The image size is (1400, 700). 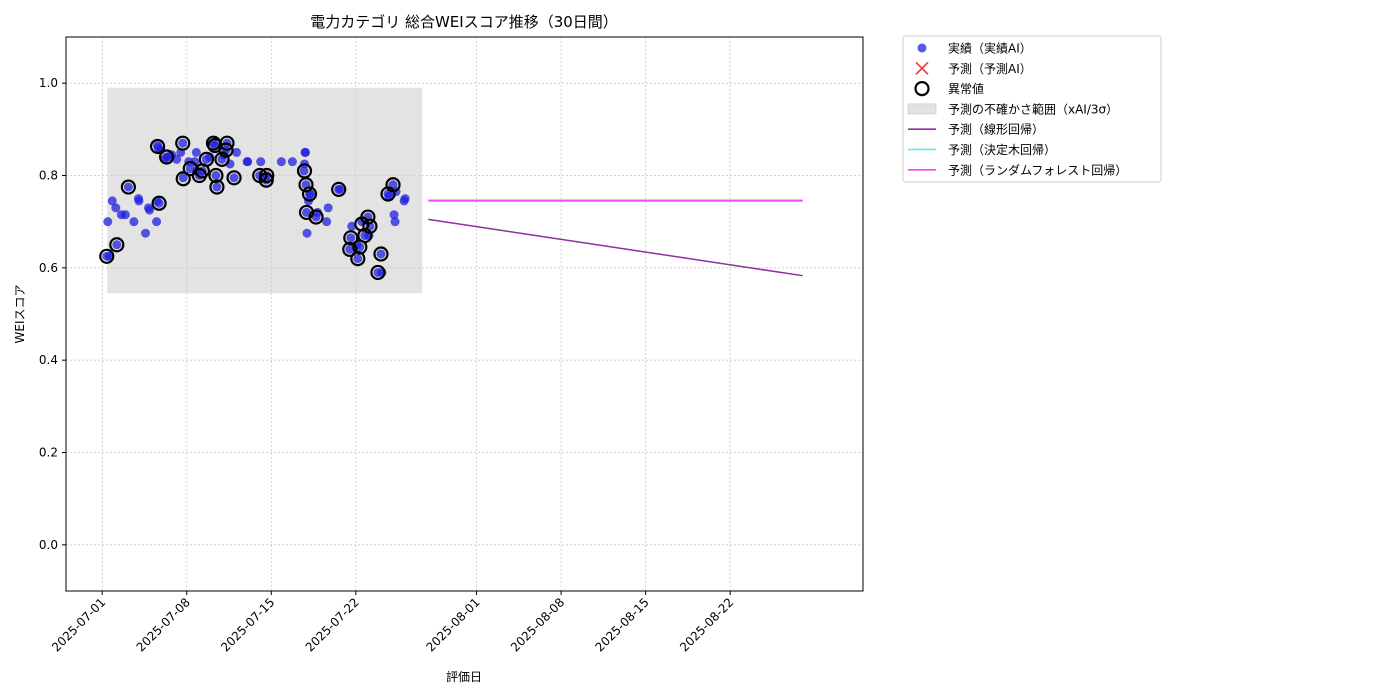 I want to click on legend-label: 予測（線形回帰）, so click(x=996, y=129).